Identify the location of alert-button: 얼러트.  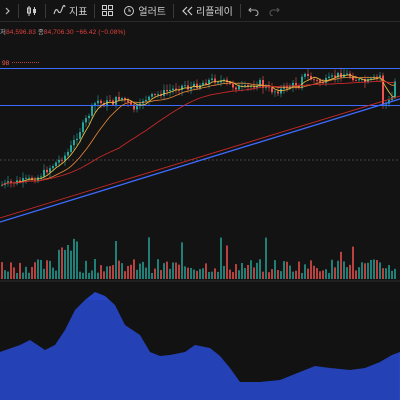
(144, 11).